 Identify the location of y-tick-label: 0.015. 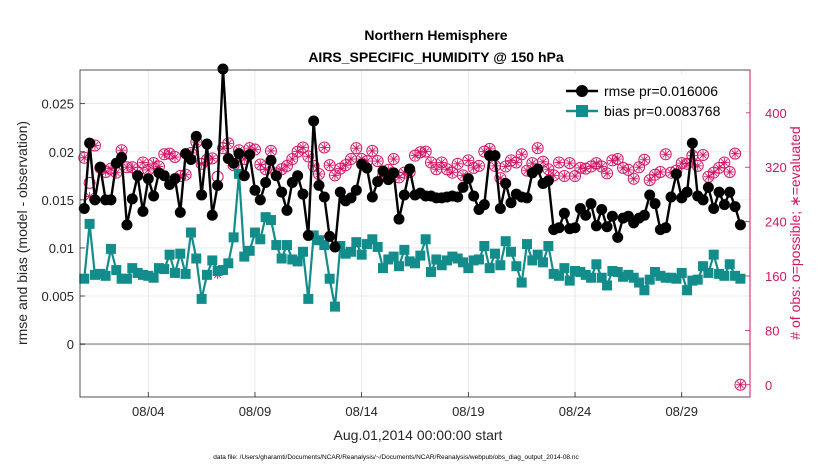
(57, 200).